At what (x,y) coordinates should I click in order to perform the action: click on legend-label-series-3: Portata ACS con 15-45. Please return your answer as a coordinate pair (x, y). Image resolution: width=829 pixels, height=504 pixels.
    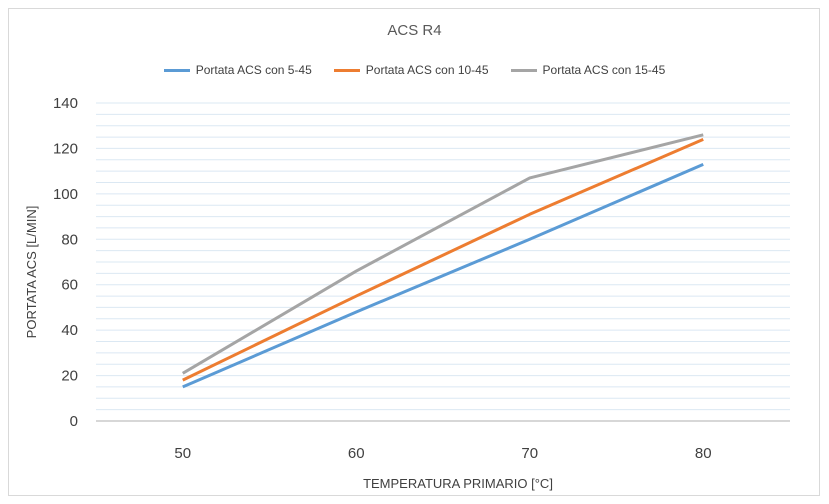
    Looking at the image, I should click on (604, 70).